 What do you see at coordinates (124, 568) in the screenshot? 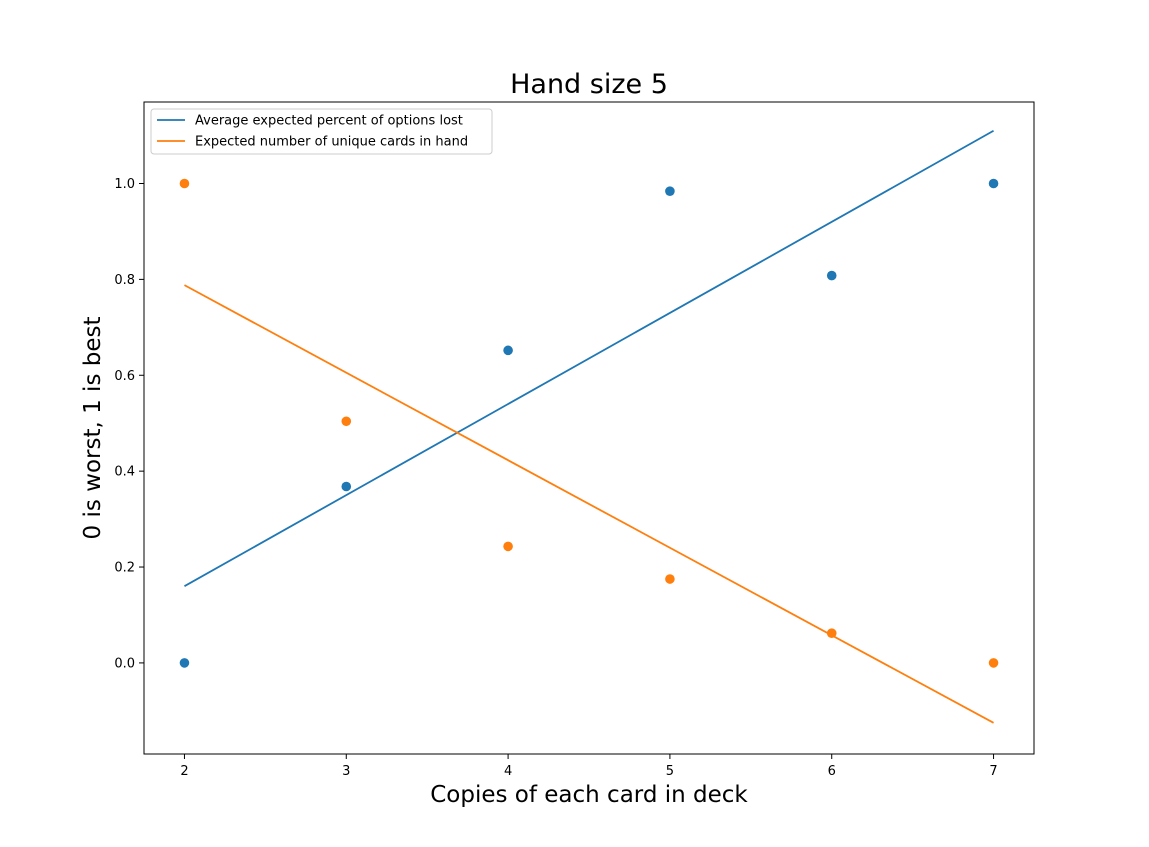
I see `y-tick-label: 0.2` at bounding box center [124, 568].